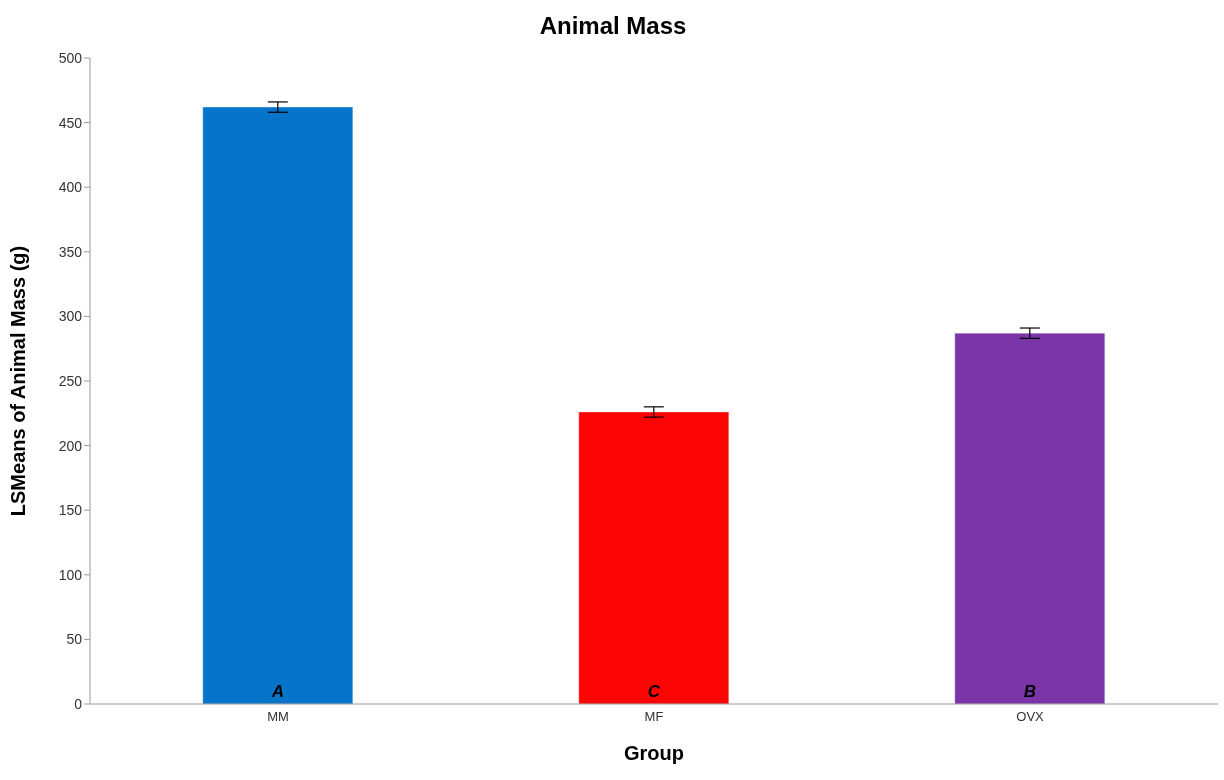  What do you see at coordinates (278, 717) in the screenshot?
I see `x-tick-label: MM` at bounding box center [278, 717].